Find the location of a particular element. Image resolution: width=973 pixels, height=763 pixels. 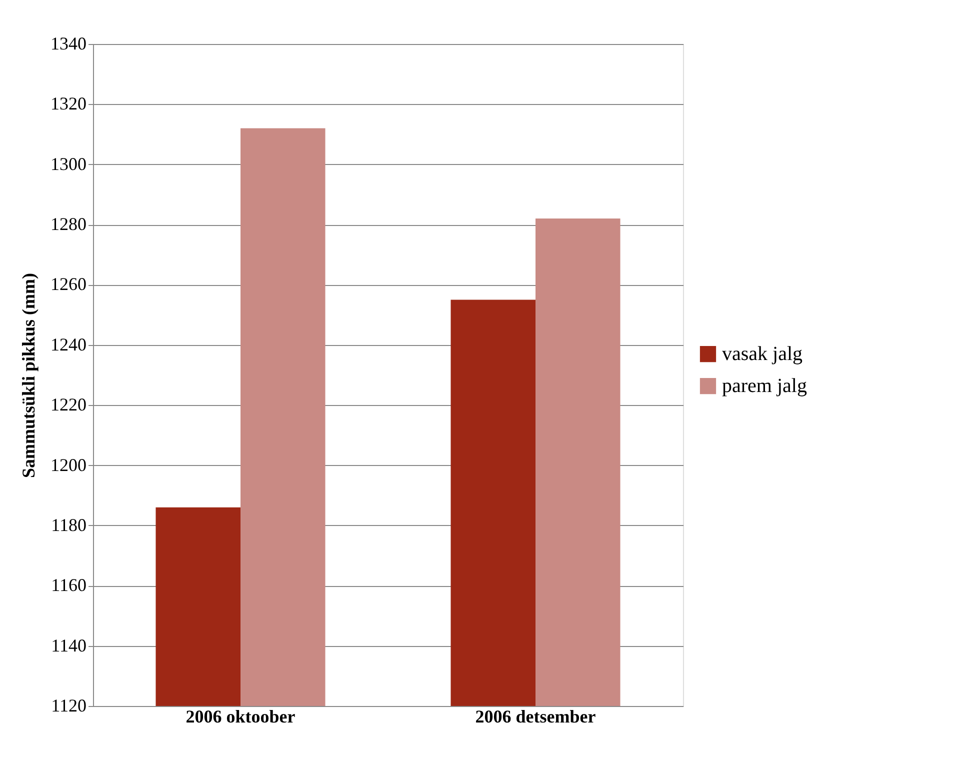

x-tick-label: 2006 oktoober is located at coordinates (241, 716).